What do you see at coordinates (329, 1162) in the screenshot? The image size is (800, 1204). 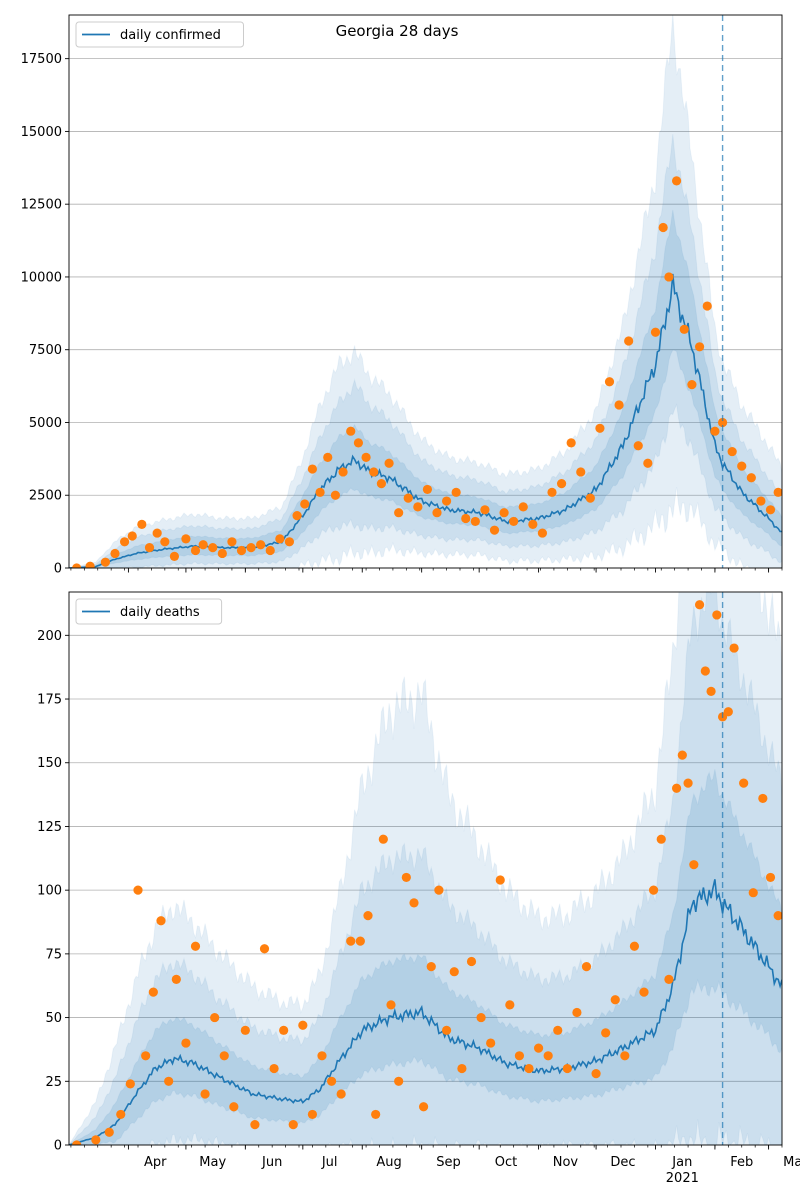 I see `x-tick-label: Jul` at bounding box center [329, 1162].